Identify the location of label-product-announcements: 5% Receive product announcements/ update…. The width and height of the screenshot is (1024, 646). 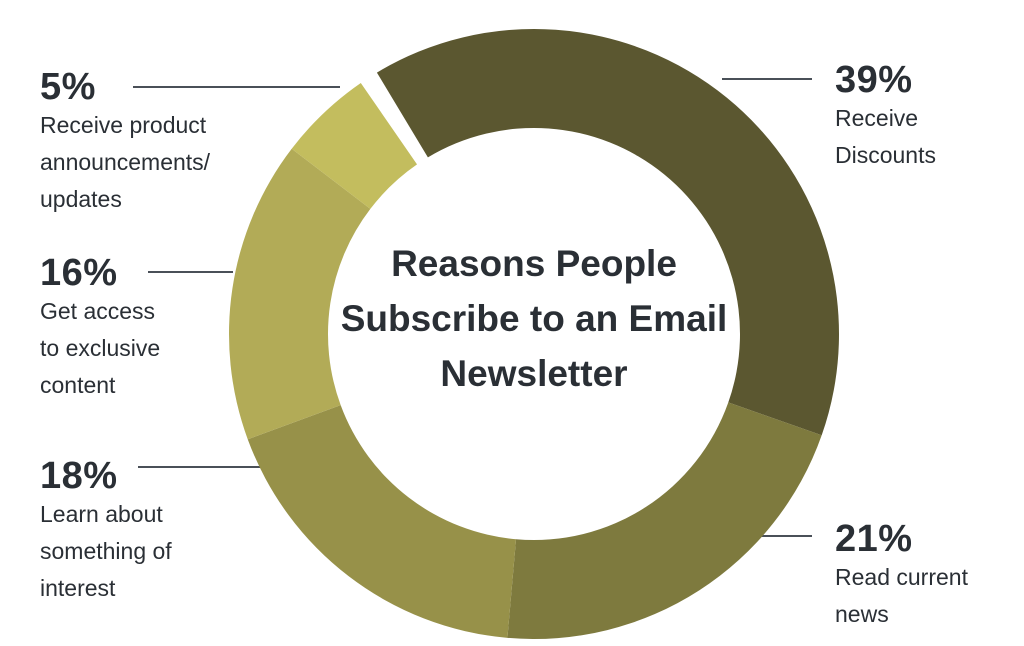
(125, 142).